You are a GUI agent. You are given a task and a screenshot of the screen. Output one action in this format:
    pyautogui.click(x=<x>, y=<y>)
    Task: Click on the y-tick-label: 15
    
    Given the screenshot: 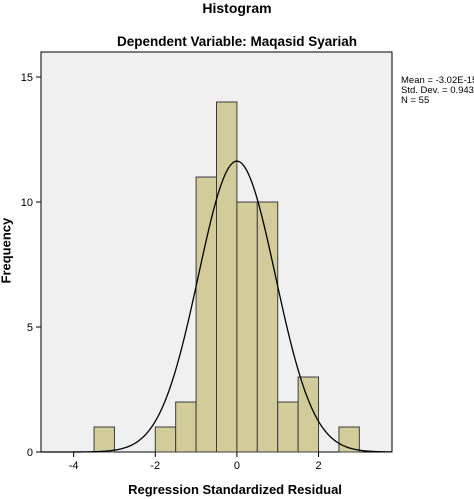 What is the action you would take?
    pyautogui.click(x=27, y=78)
    